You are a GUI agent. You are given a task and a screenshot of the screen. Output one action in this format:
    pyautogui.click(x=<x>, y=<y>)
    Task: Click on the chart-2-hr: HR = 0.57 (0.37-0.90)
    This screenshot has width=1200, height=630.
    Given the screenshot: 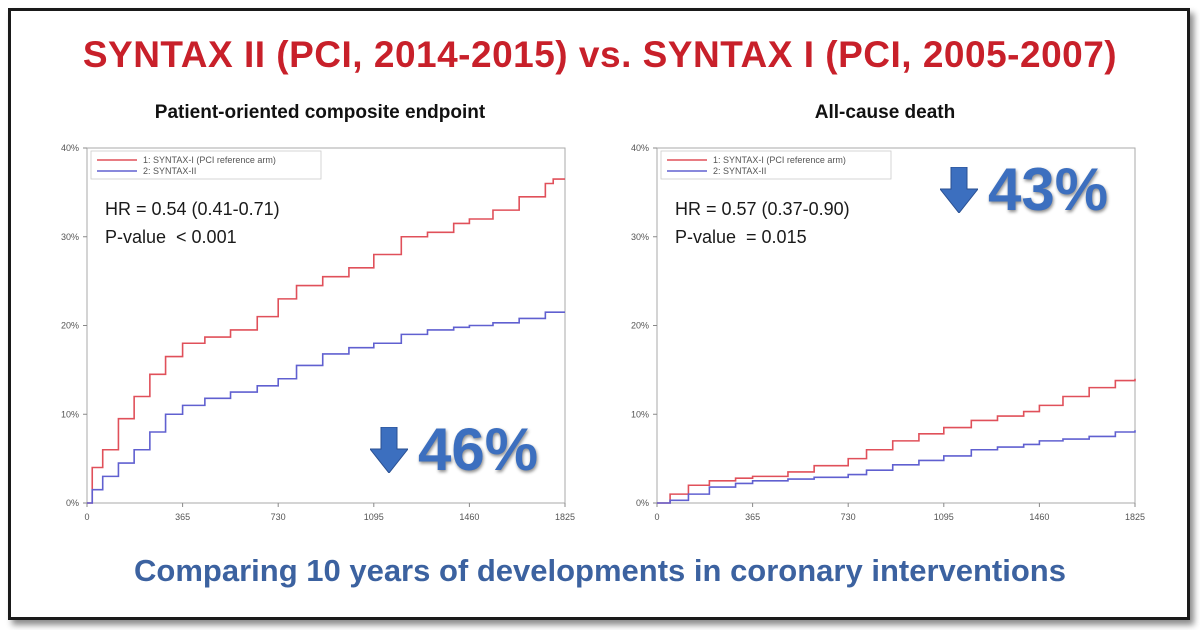 What is the action you would take?
    pyautogui.click(x=762, y=209)
    